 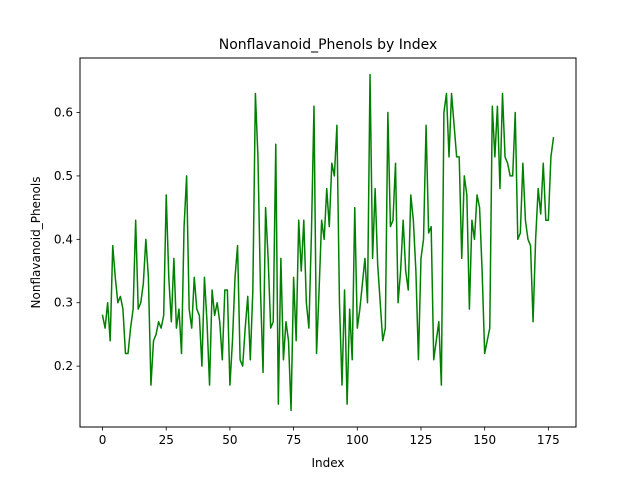 I want to click on x-tick-label: 75, so click(x=293, y=440).